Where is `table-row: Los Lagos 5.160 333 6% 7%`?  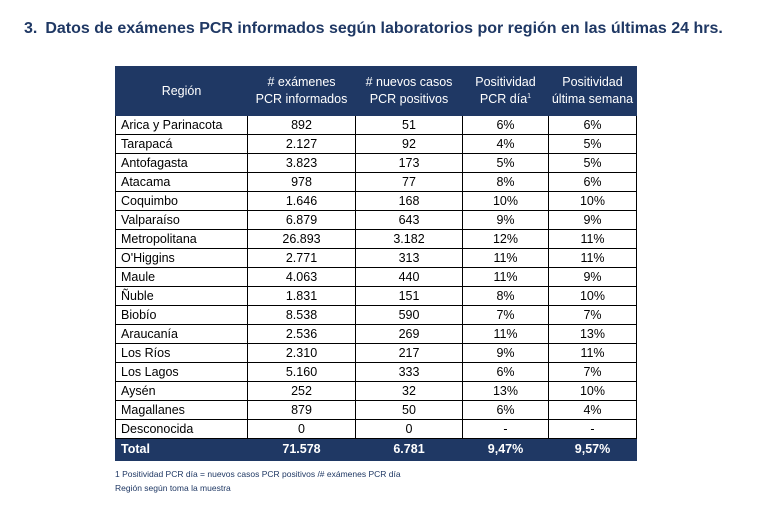 table-row: Los Lagos 5.160 333 6% 7% is located at coordinates (376, 372).